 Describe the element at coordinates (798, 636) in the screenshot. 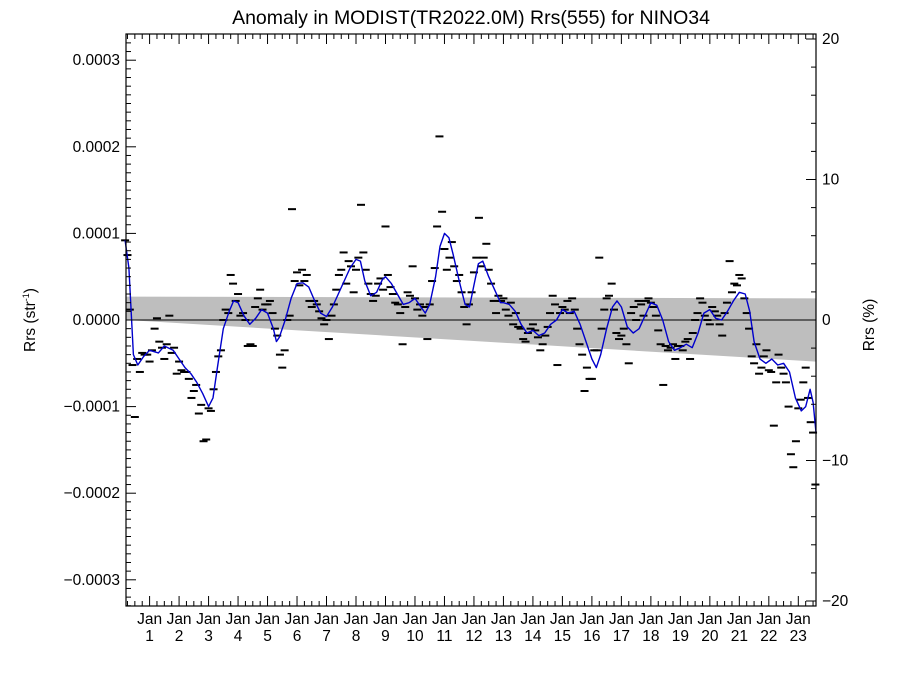

I see `x-tick-year-label: 23` at that location.